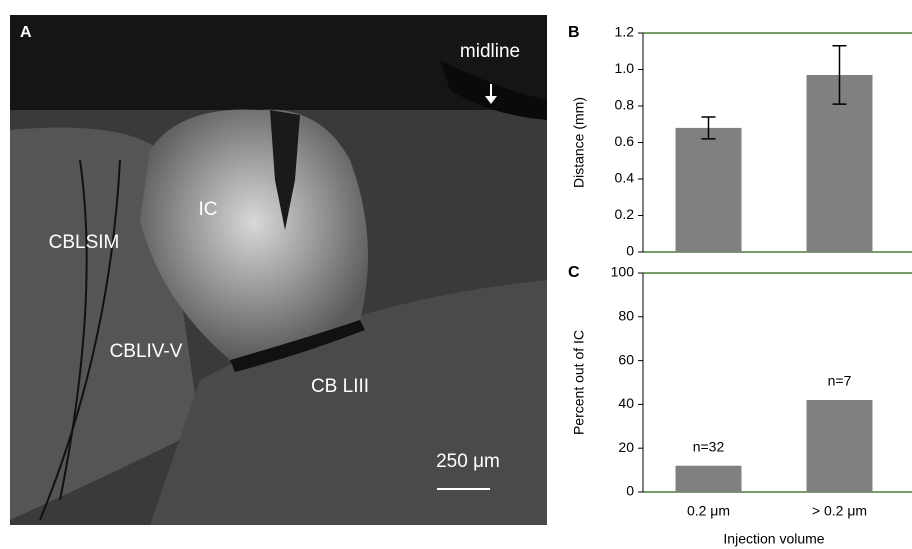 This screenshot has width=912, height=549. Describe the element at coordinates (625, 32) in the screenshot. I see `y-tick-label: 1.2` at that location.